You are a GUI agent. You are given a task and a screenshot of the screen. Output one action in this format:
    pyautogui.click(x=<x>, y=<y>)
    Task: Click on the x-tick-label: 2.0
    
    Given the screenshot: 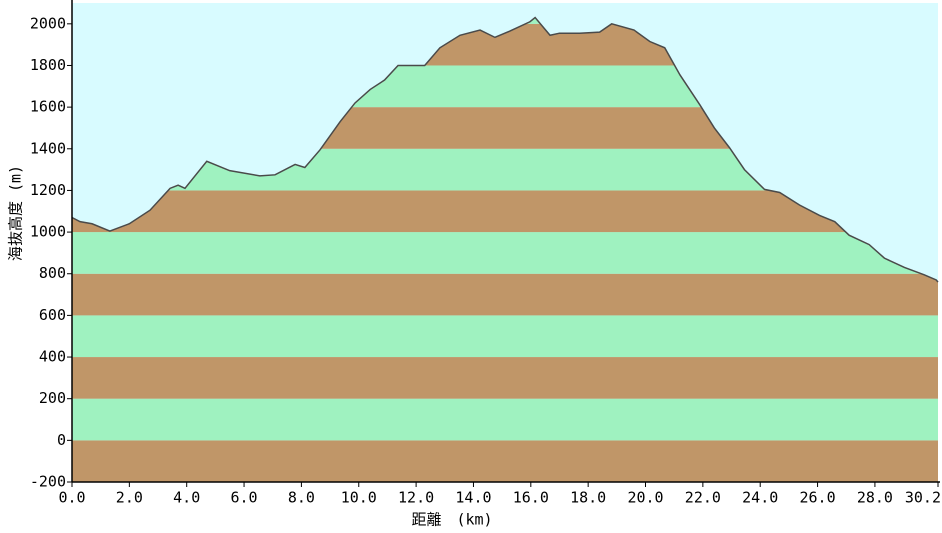 What is the action you would take?
    pyautogui.click(x=129, y=498)
    